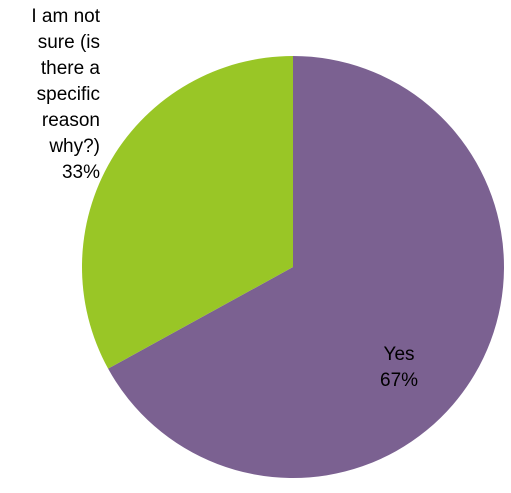 The height and width of the screenshot is (493, 511). I want to click on slice-value-yes: 67%, so click(399, 380).